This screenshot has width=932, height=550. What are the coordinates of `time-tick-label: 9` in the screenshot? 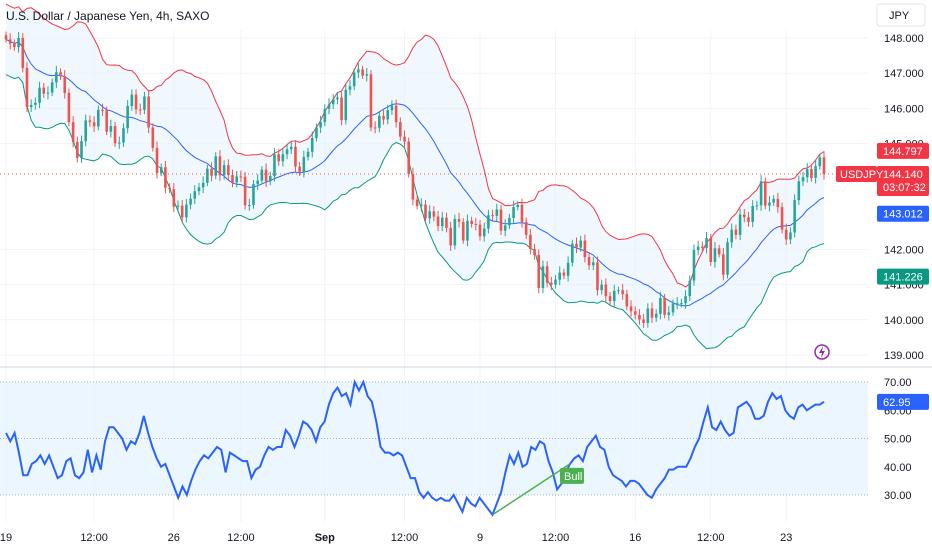 It's located at (480, 538).